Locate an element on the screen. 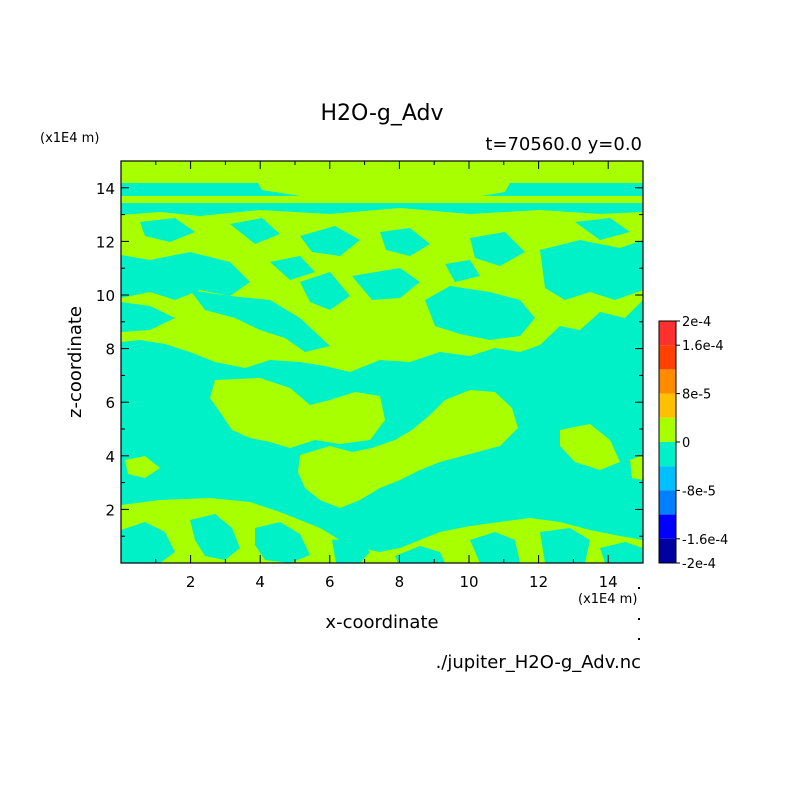 This screenshot has height=804, width=804. source-file-label: ./jupiter_H2O-g_Adv.nc is located at coordinates (538, 662).